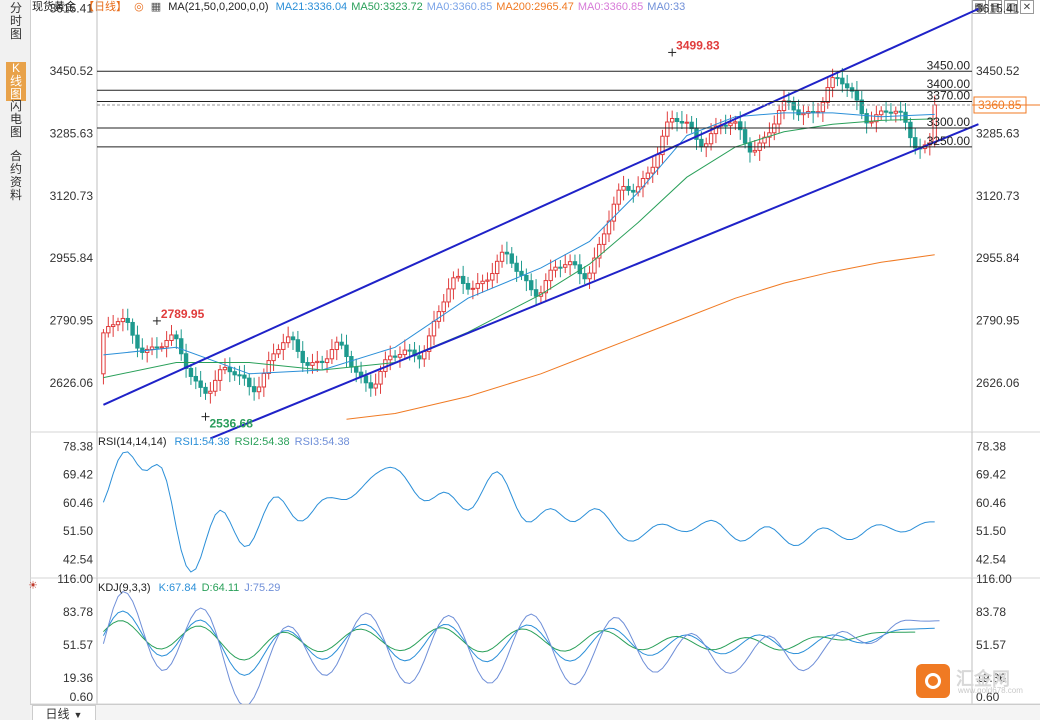  Describe the element at coordinates (998, 196) in the screenshot. I see `price-y-tick-right: 3120.73` at that location.